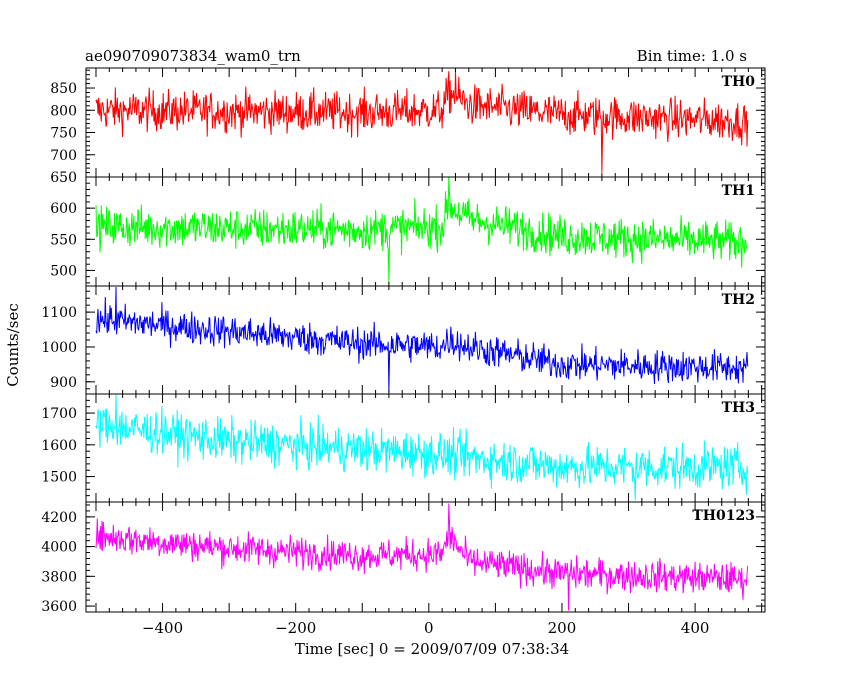 The height and width of the screenshot is (685, 850). What do you see at coordinates (738, 191) in the screenshot?
I see `panel-label-th1: TH1` at bounding box center [738, 191].